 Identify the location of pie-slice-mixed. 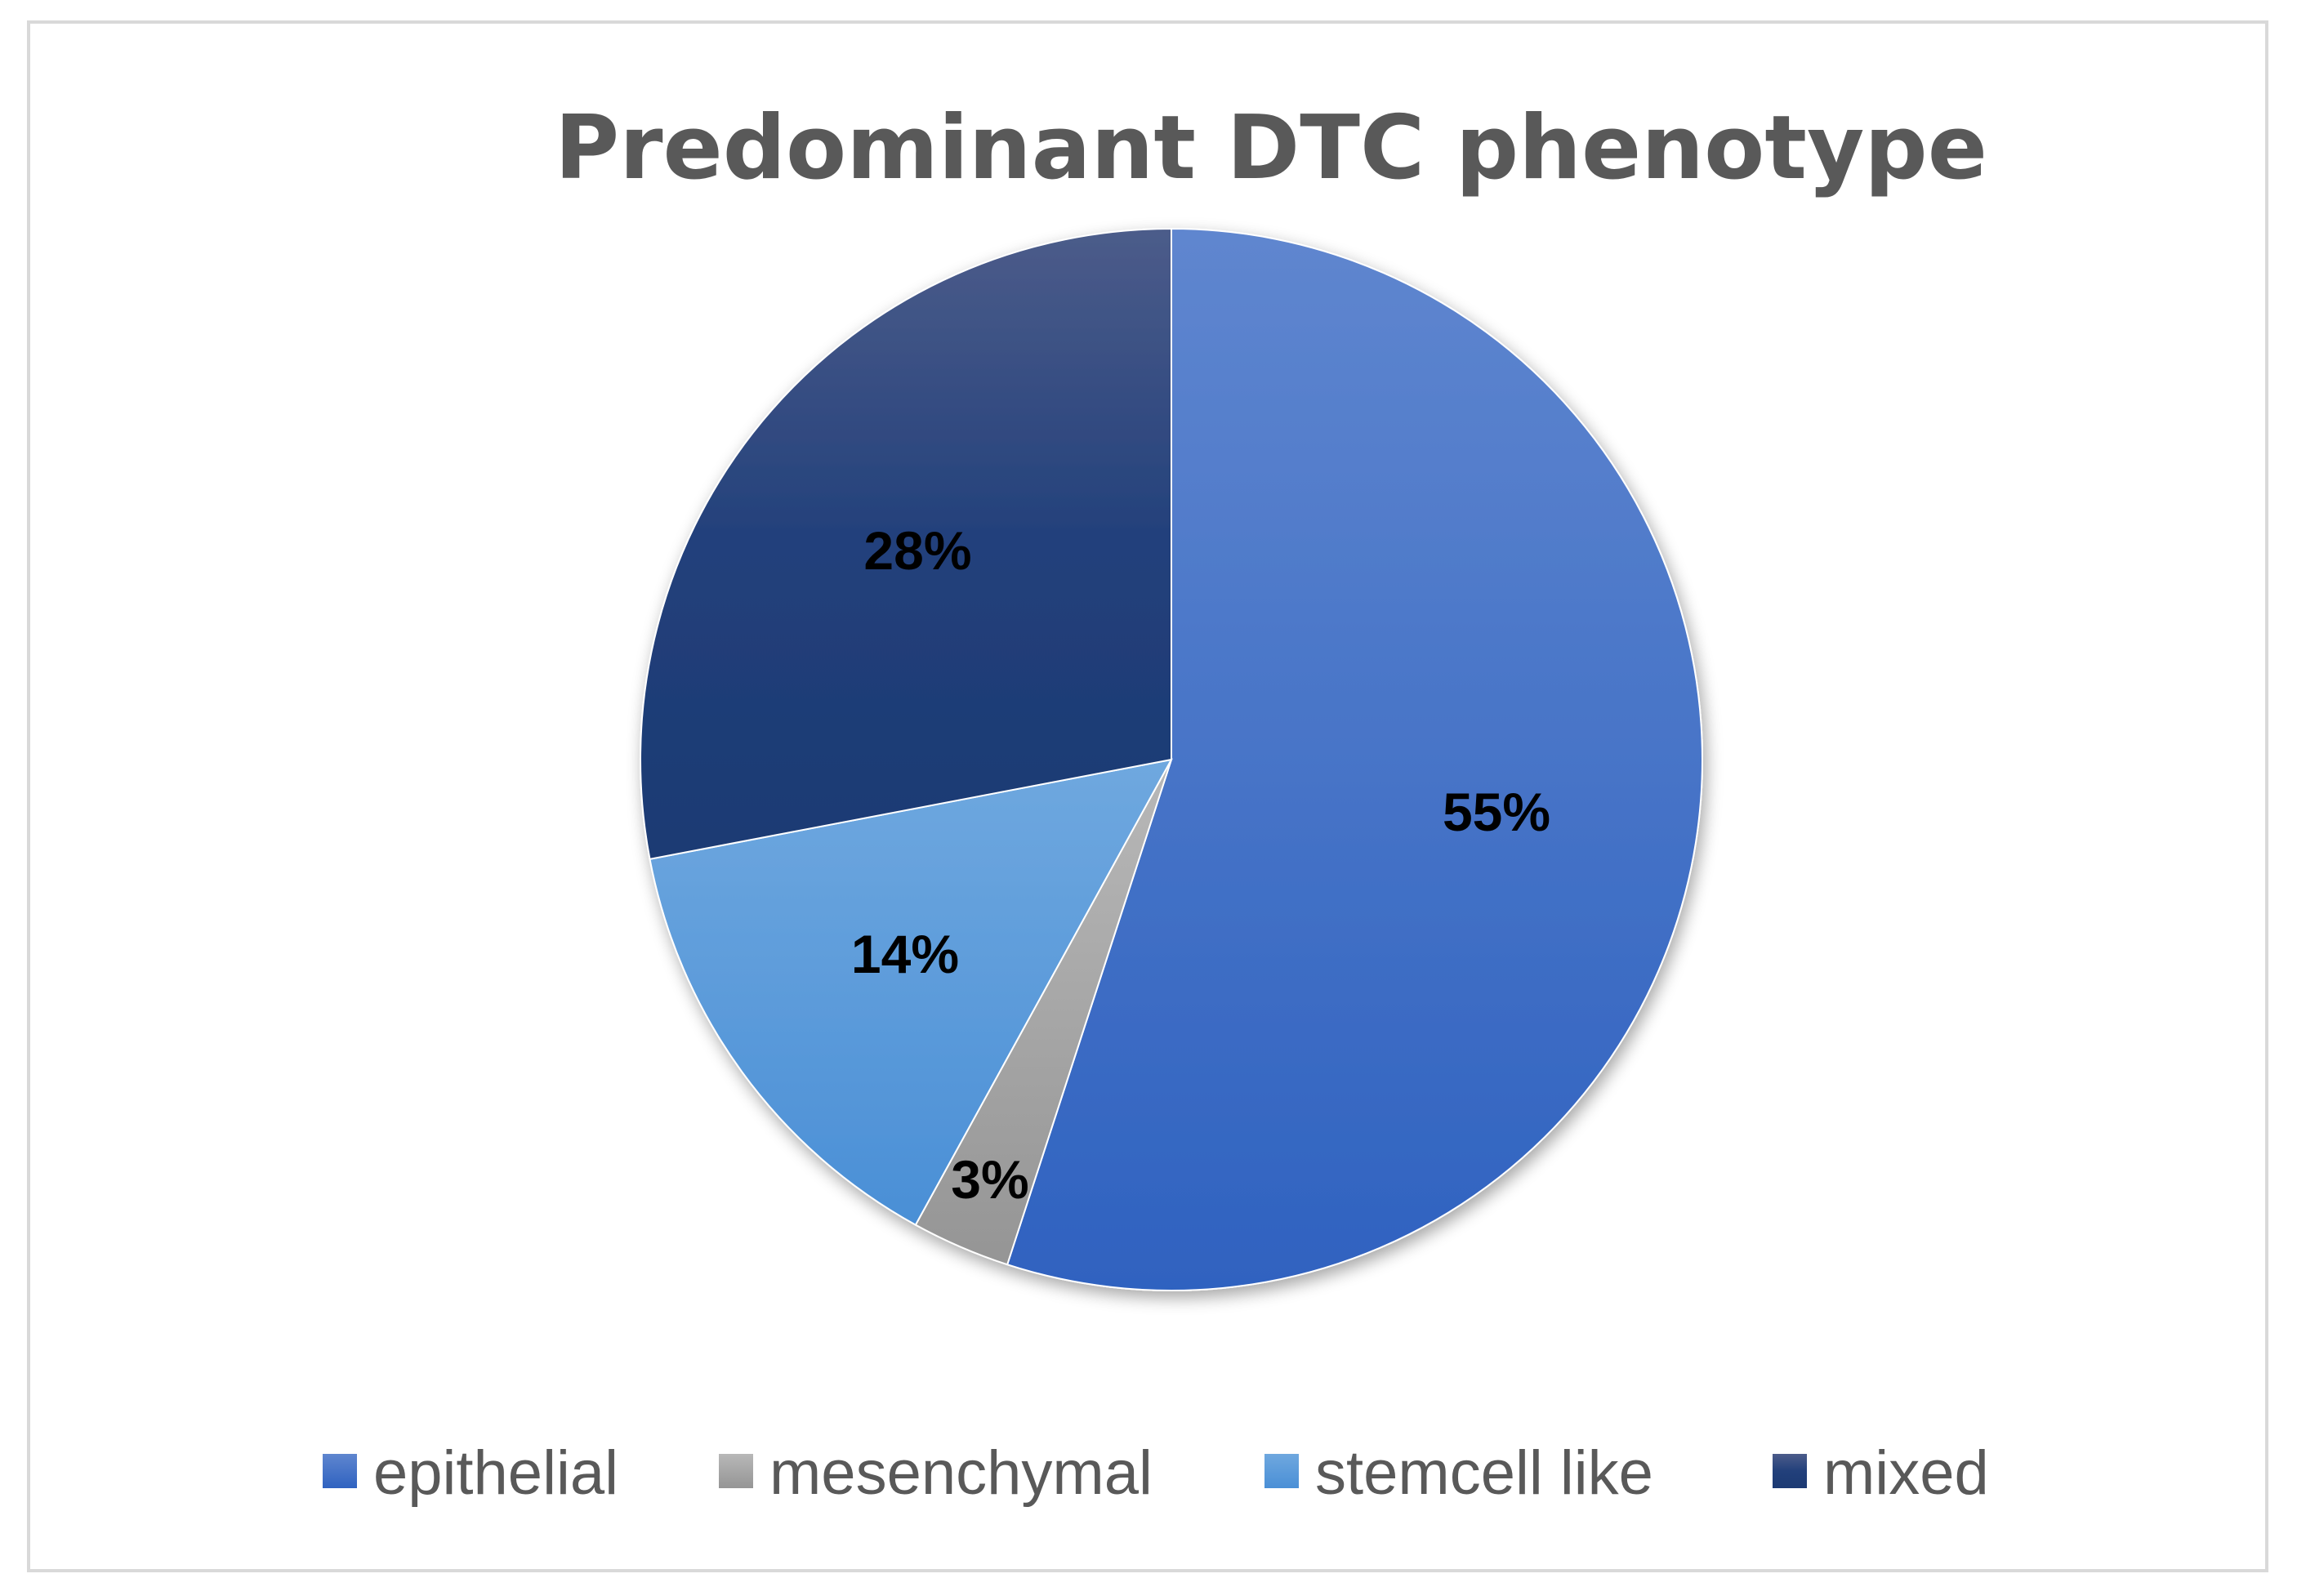
(906, 543).